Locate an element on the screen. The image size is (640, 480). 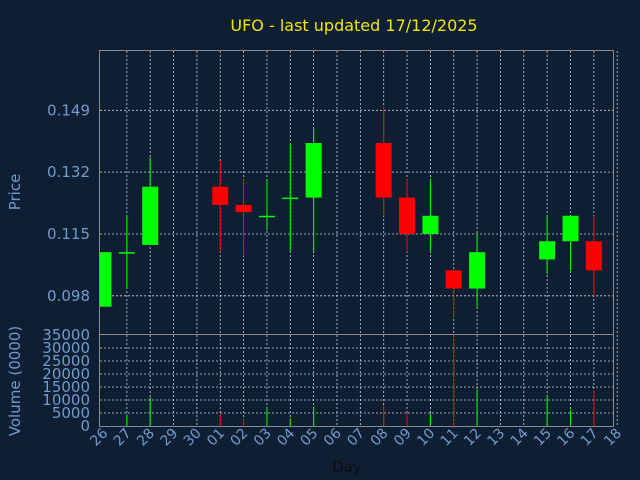
x-tick-label: 26 is located at coordinates (99, 437).